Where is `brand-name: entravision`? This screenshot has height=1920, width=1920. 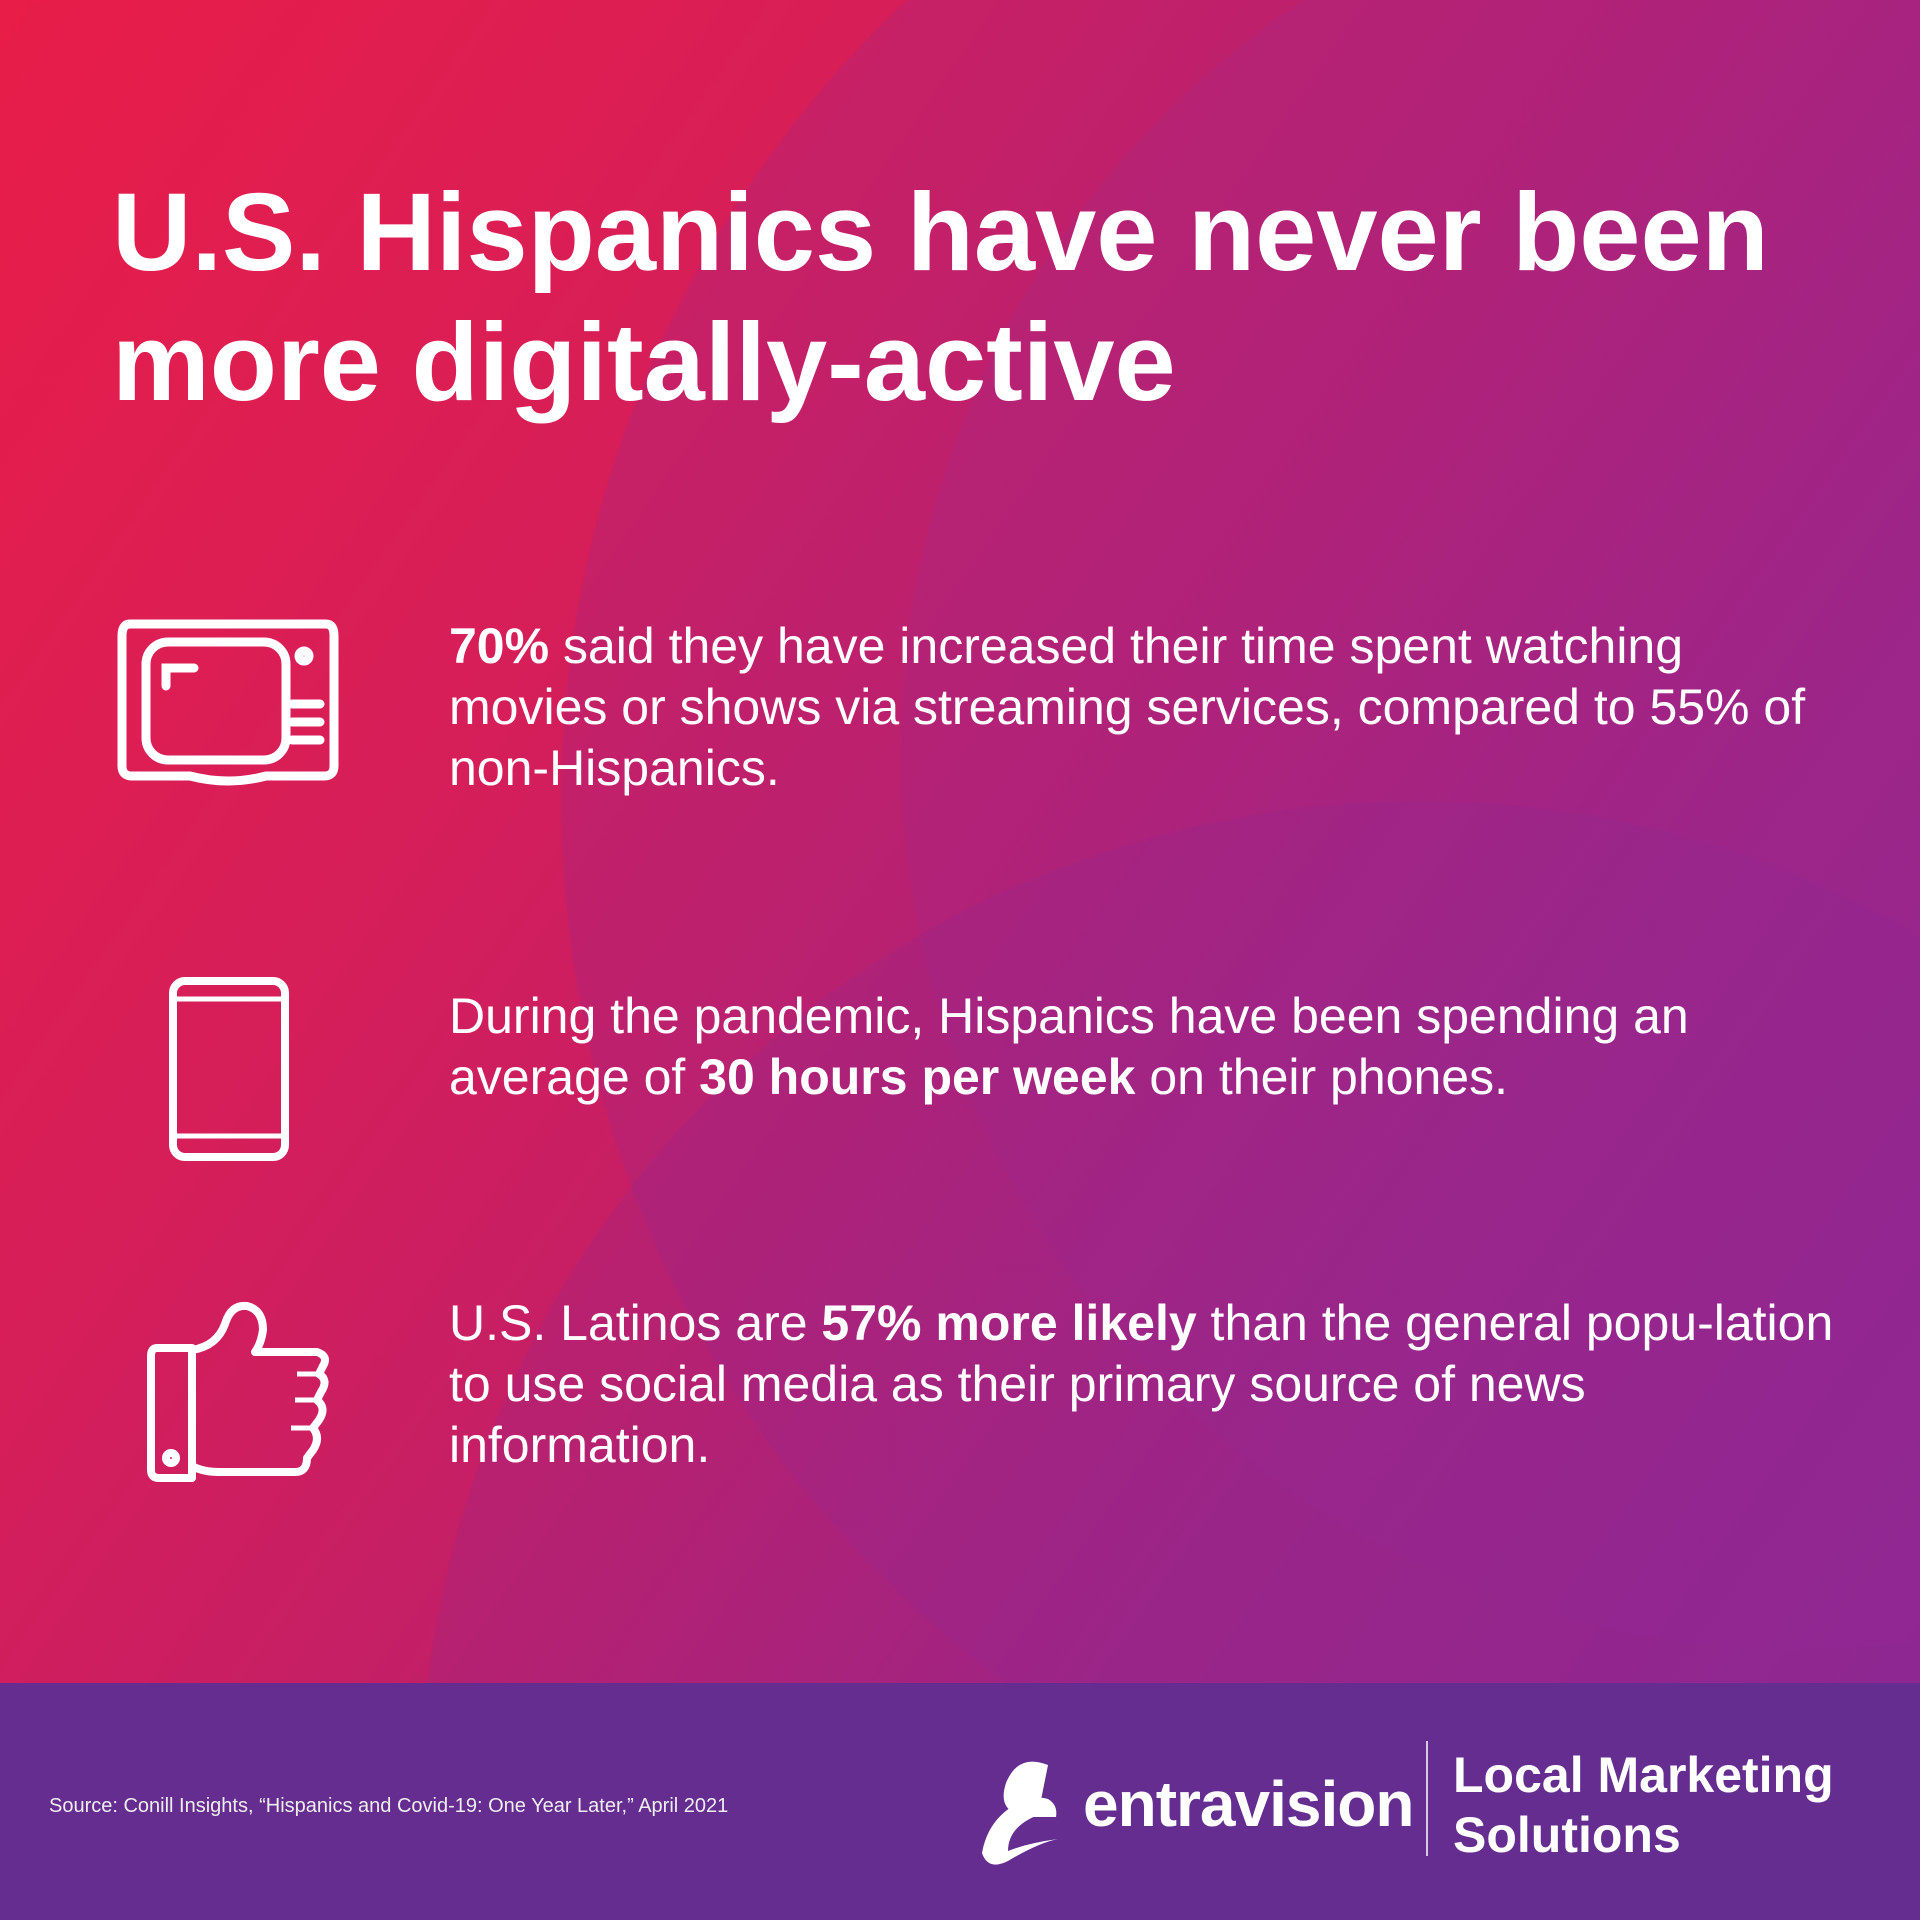 brand-name: entravision is located at coordinates (1248, 1804).